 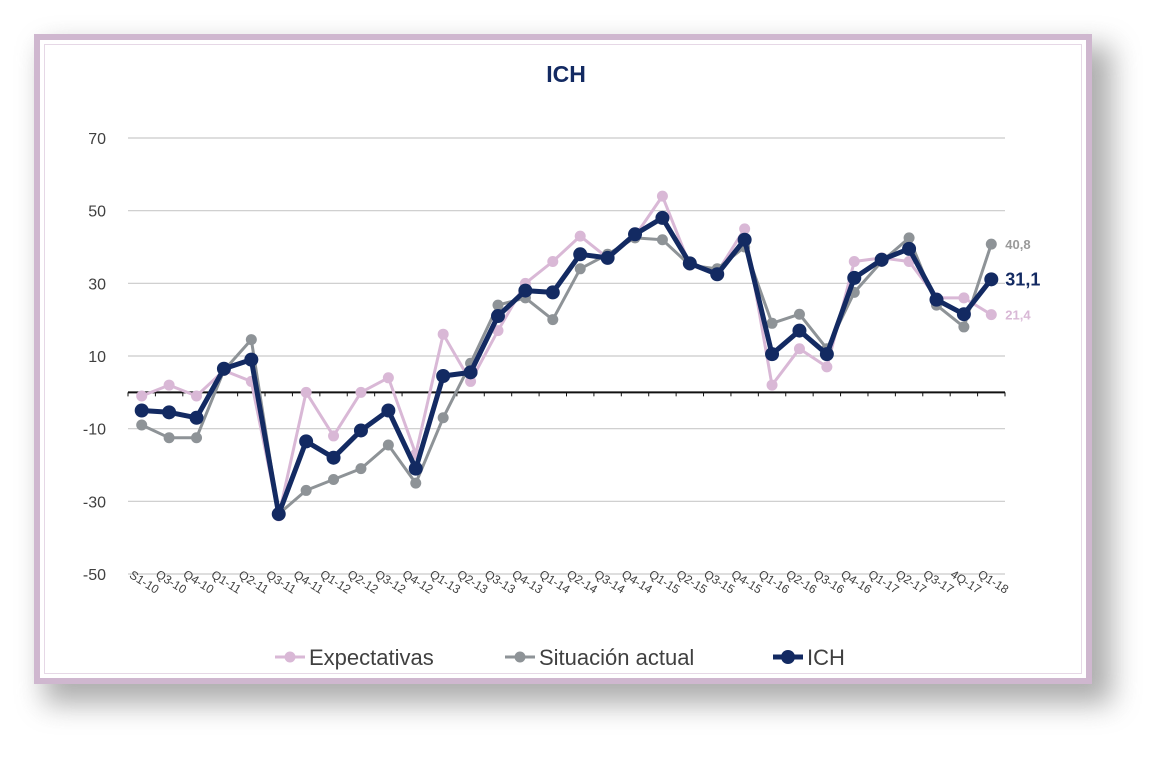 What do you see at coordinates (692, 582) in the screenshot?
I see `x-tick-label: Q2-15` at bounding box center [692, 582].